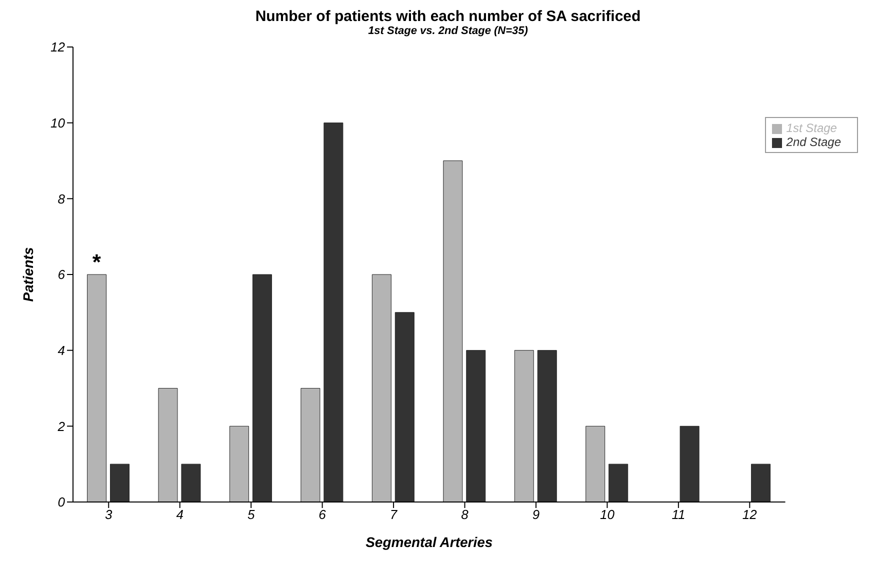  I want to click on x-tick-label: 3, so click(108, 514).